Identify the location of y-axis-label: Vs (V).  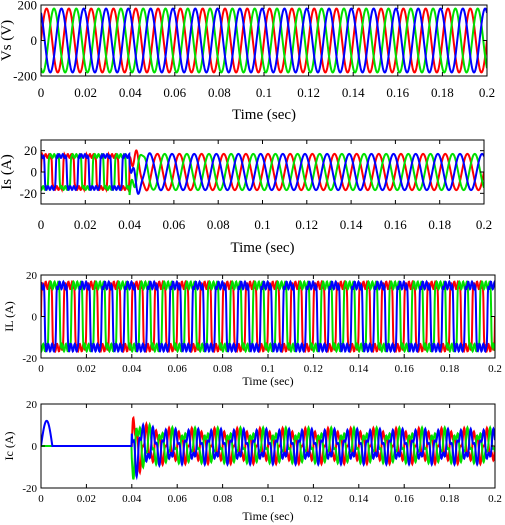
(7, 40).